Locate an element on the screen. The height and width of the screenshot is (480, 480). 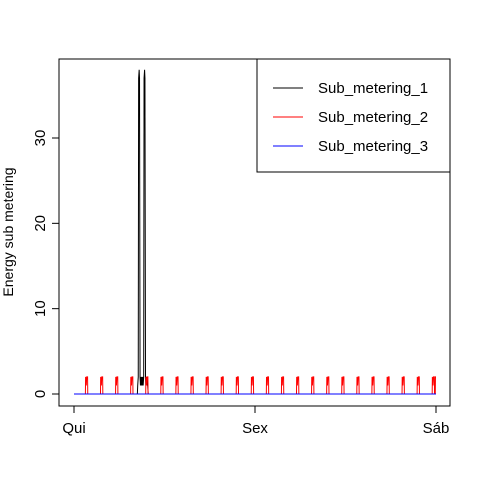
y-tick-label: 0 is located at coordinates (40, 394).